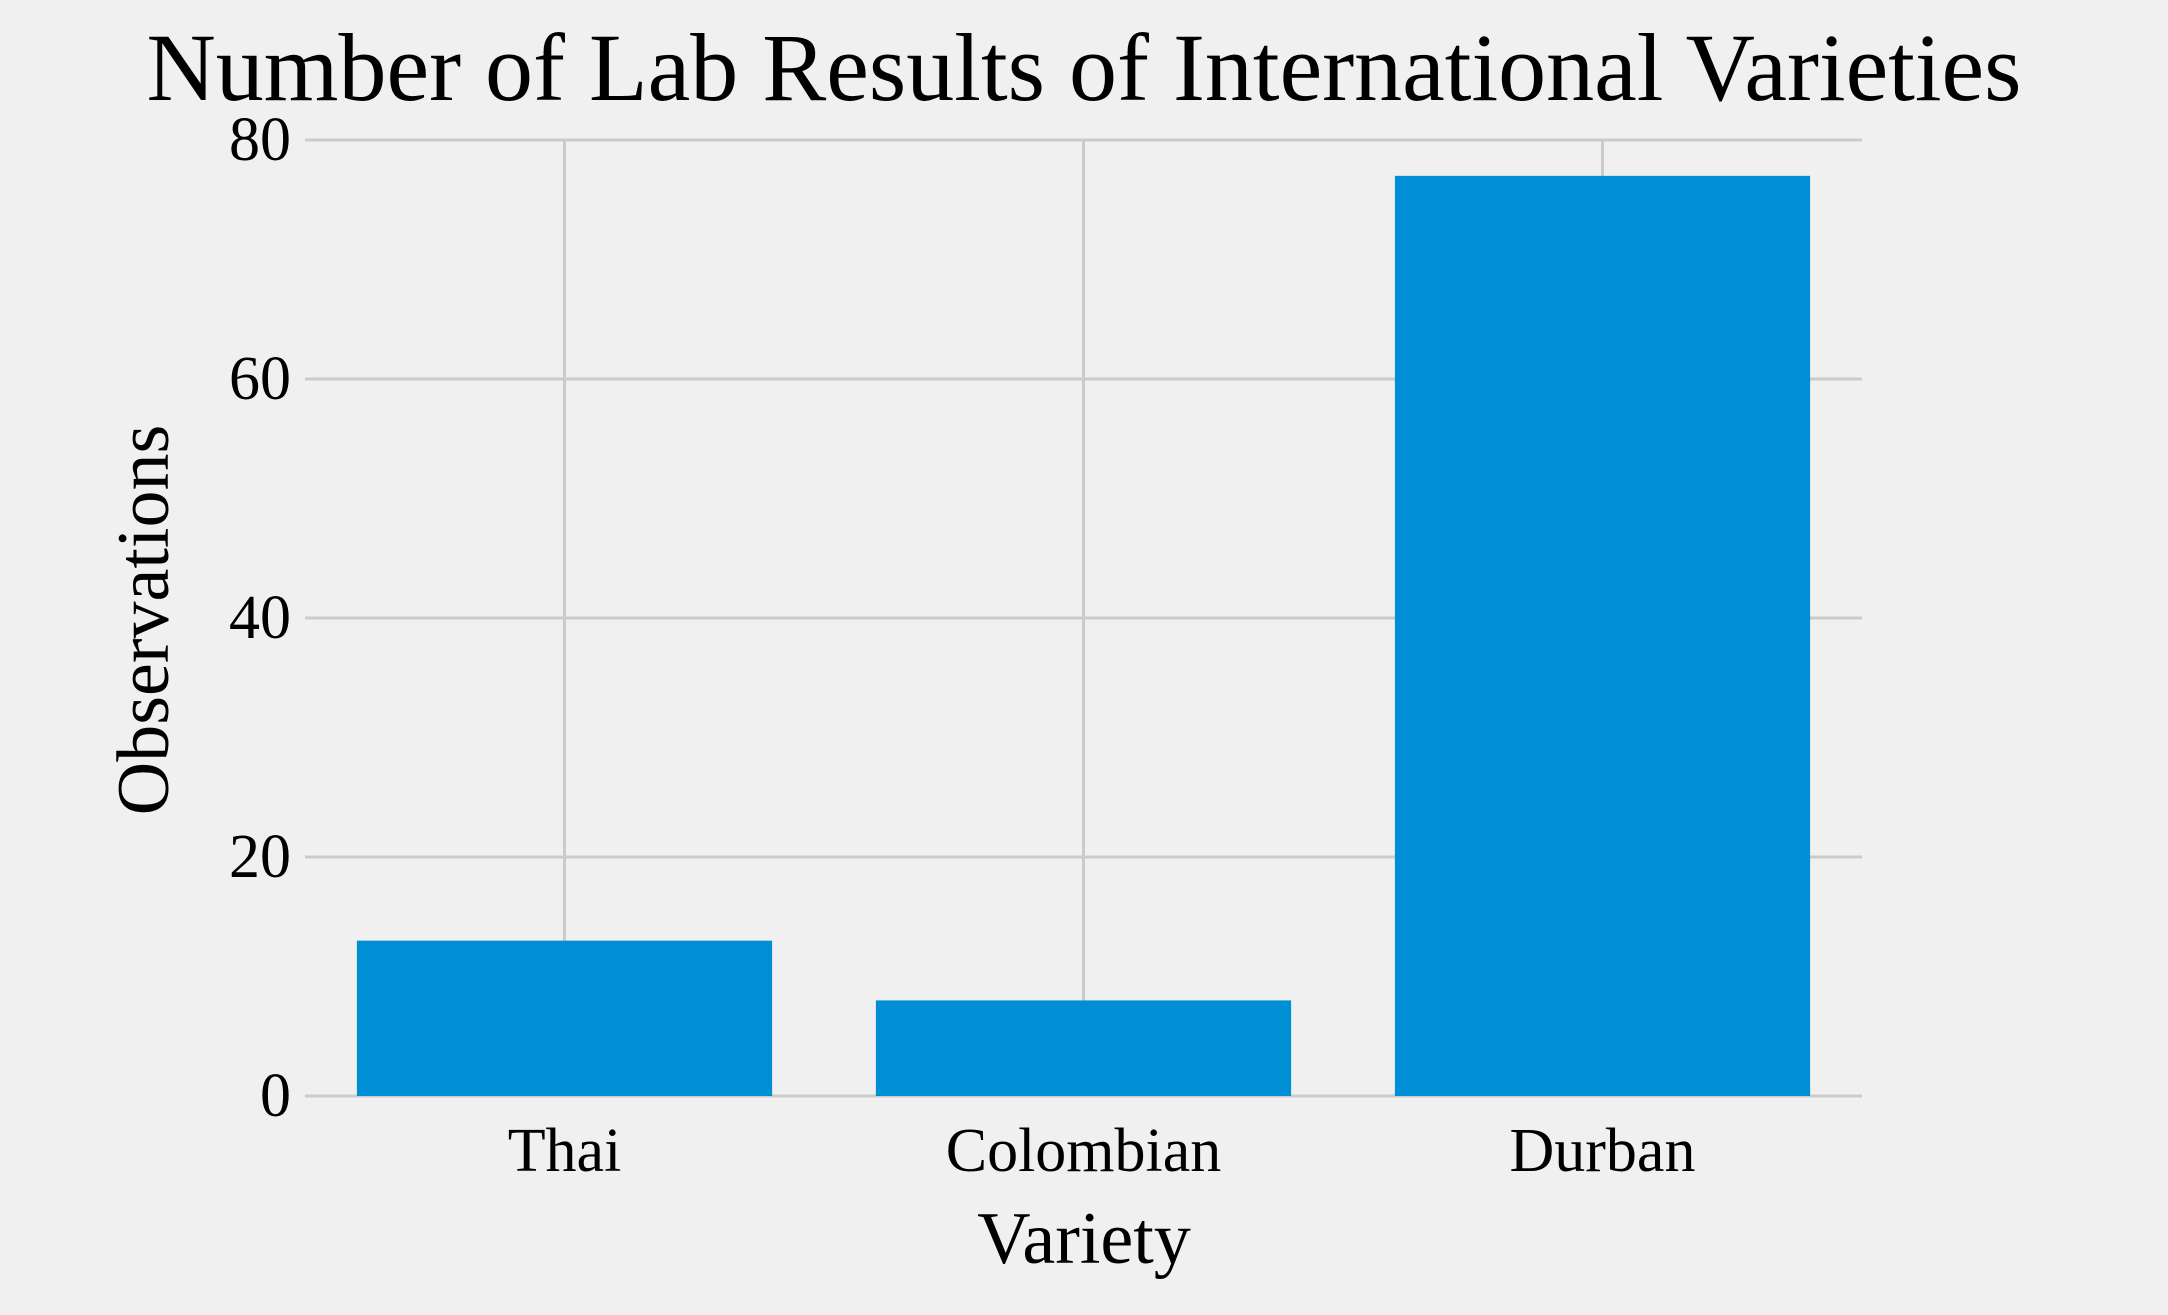 This screenshot has height=1315, width=2168. Describe the element at coordinates (275, 1096) in the screenshot. I see `y-tick-label: 0` at that location.